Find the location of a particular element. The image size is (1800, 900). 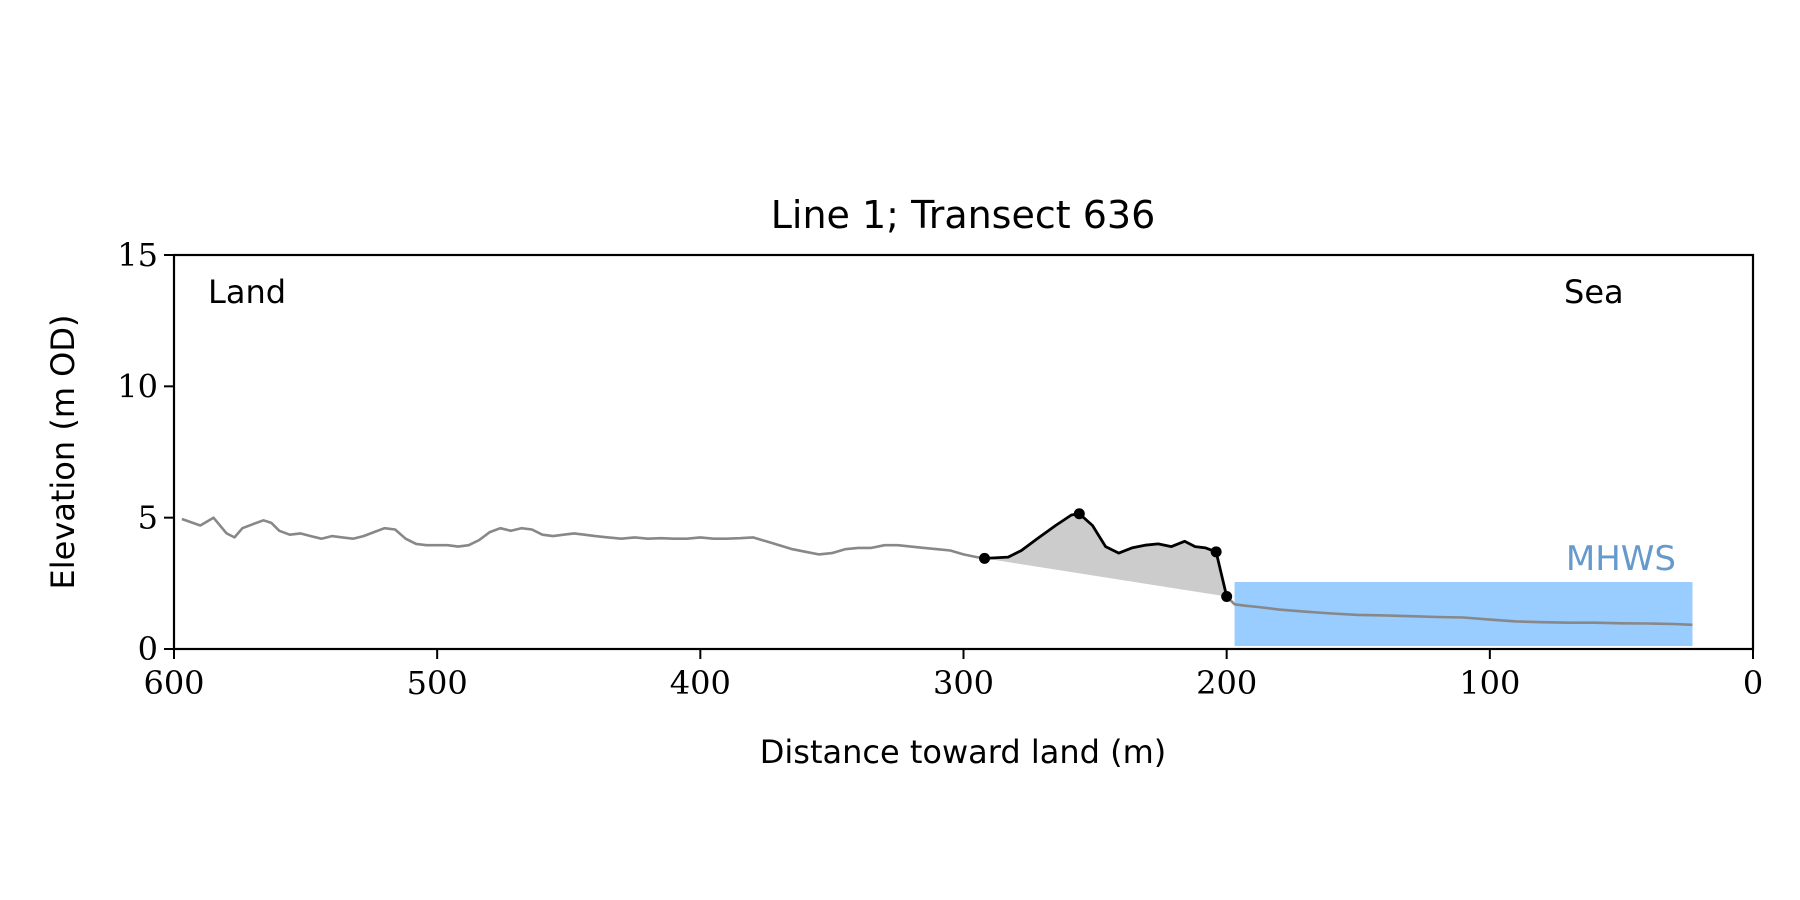

x-tick-label: 100 is located at coordinates (1489, 683).